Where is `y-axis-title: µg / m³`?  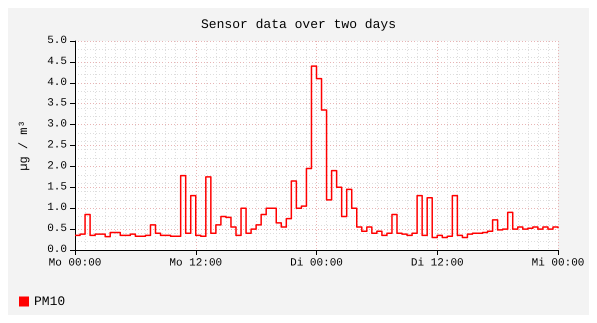 y-axis-title: µg / m³ is located at coordinates (24, 145).